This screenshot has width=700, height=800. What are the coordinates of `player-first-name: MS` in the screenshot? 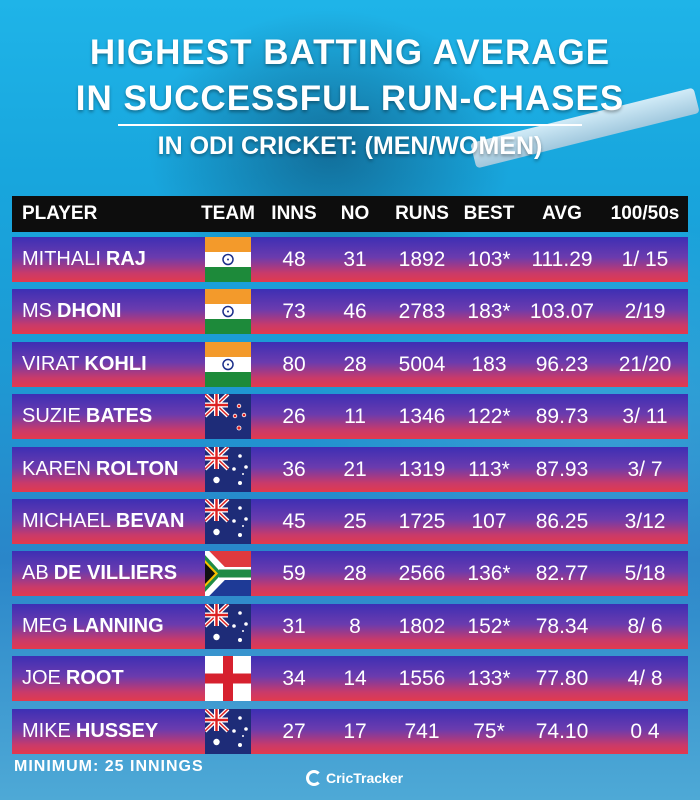 It's located at (37, 311).